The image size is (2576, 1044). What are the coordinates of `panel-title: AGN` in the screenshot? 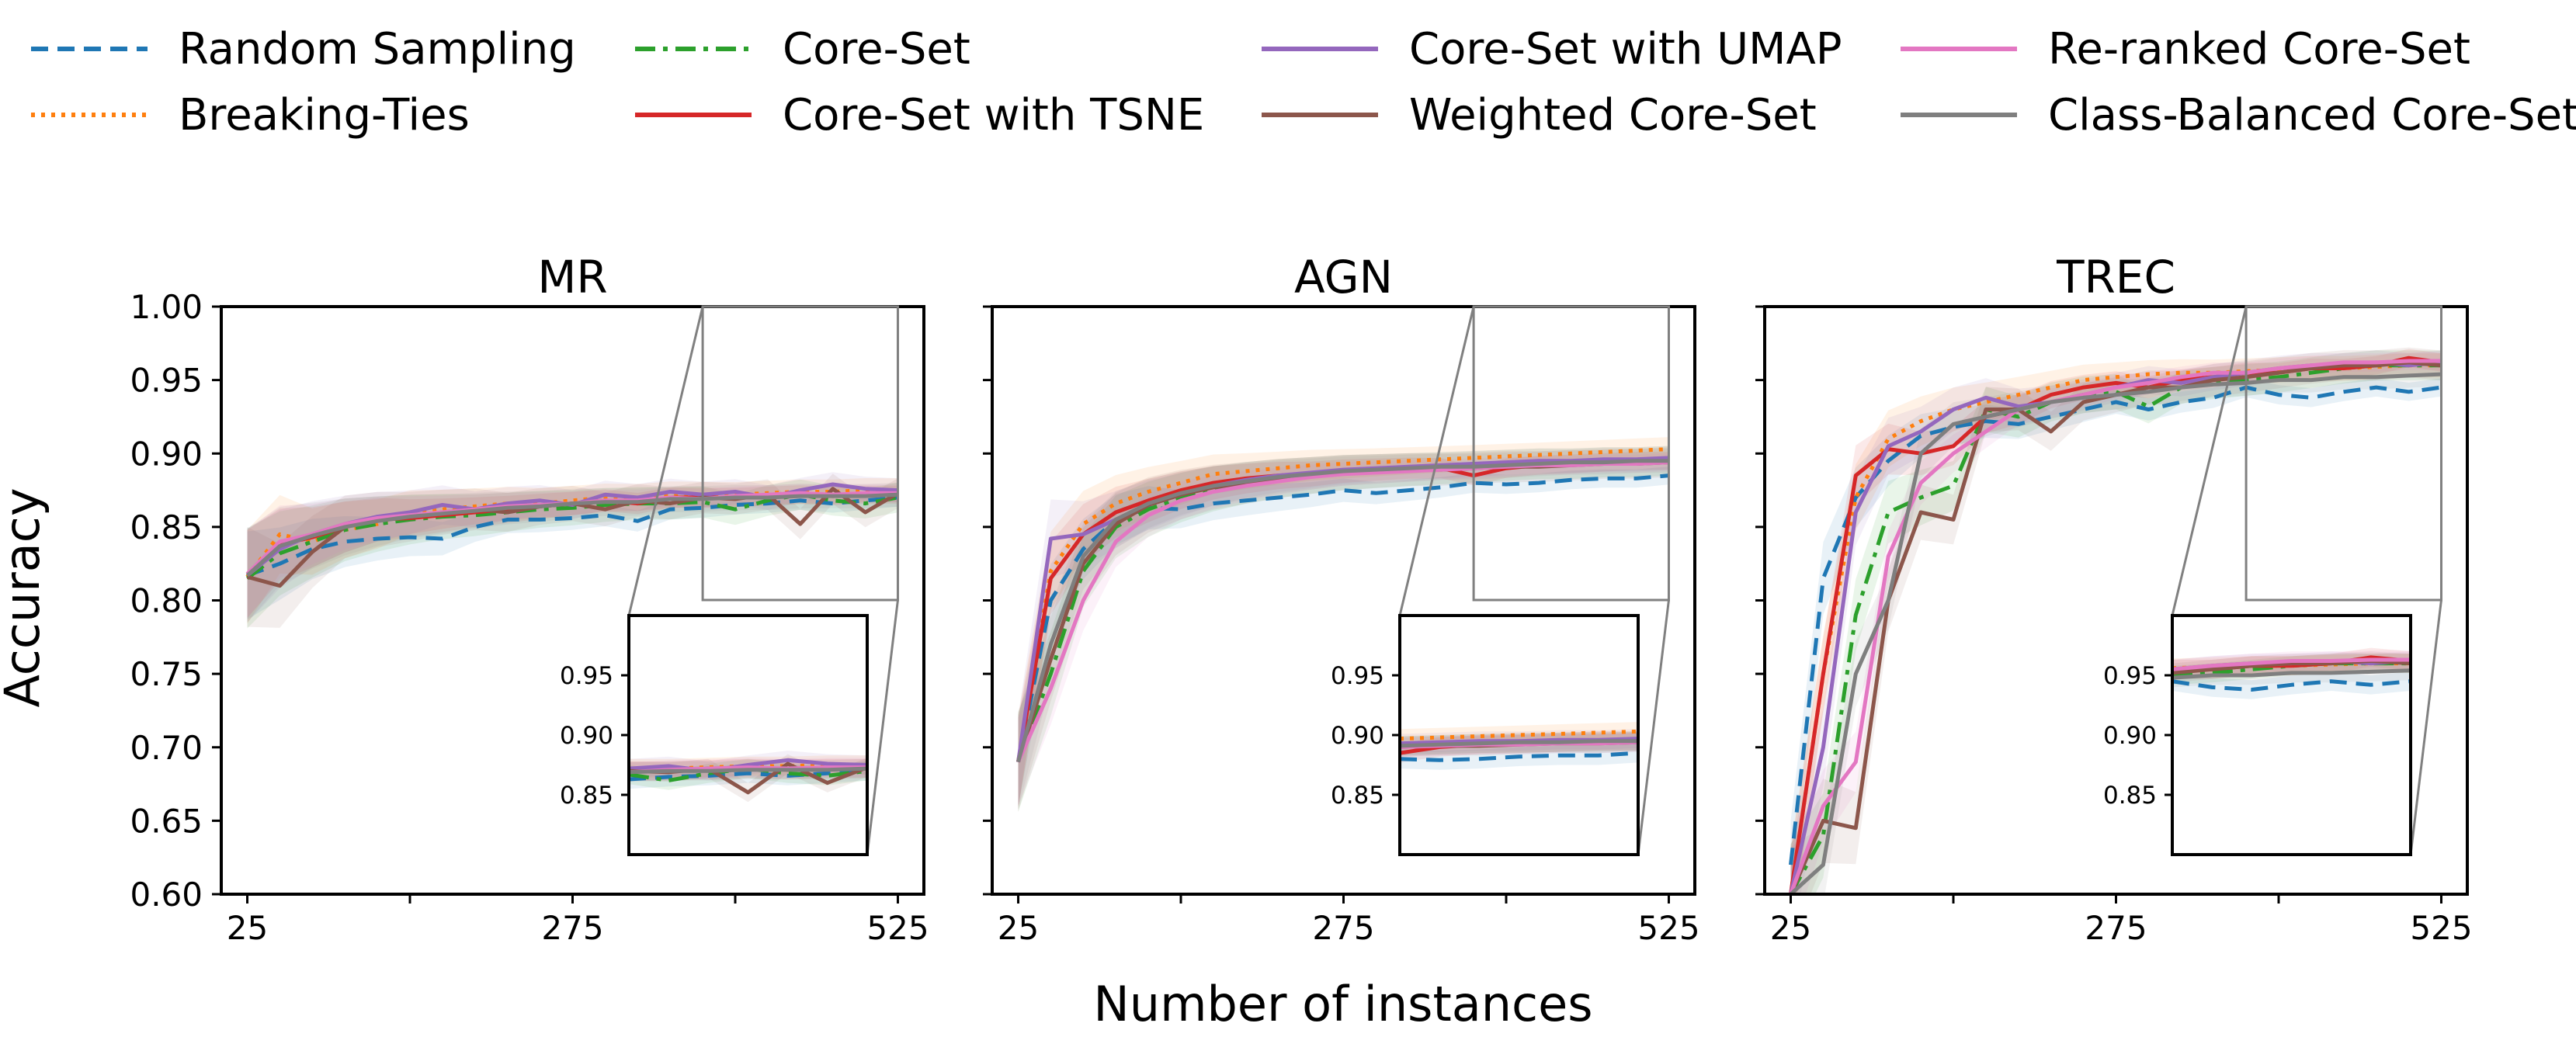 It's located at (1343, 277).